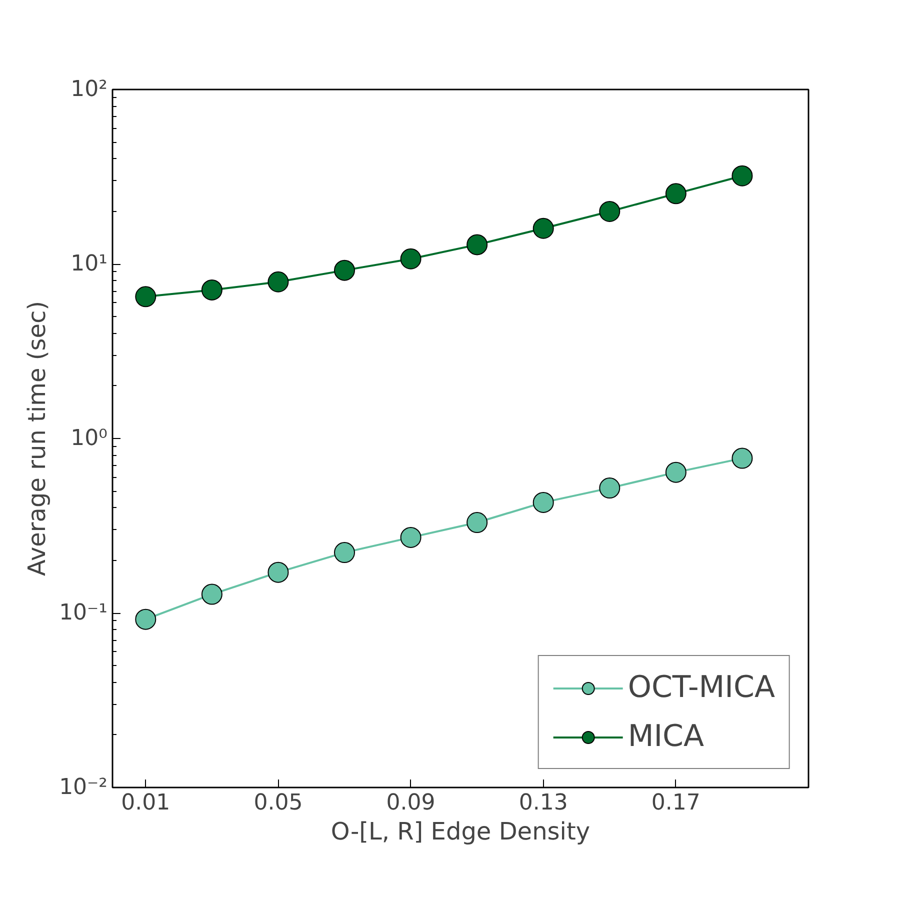  Describe the element at coordinates (675, 803) in the screenshot. I see `x-tick-label: 0.17` at that location.